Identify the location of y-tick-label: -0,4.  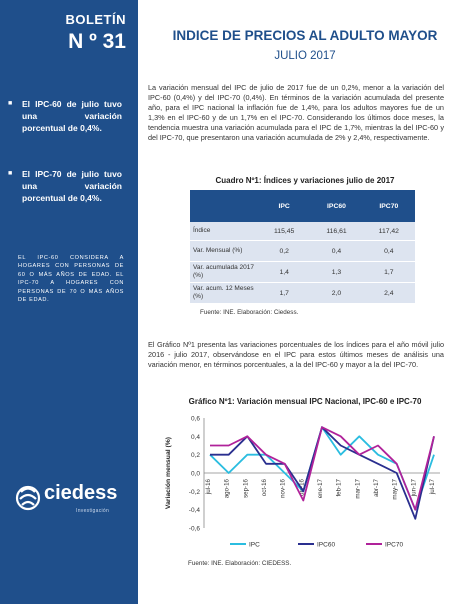
(195, 510).